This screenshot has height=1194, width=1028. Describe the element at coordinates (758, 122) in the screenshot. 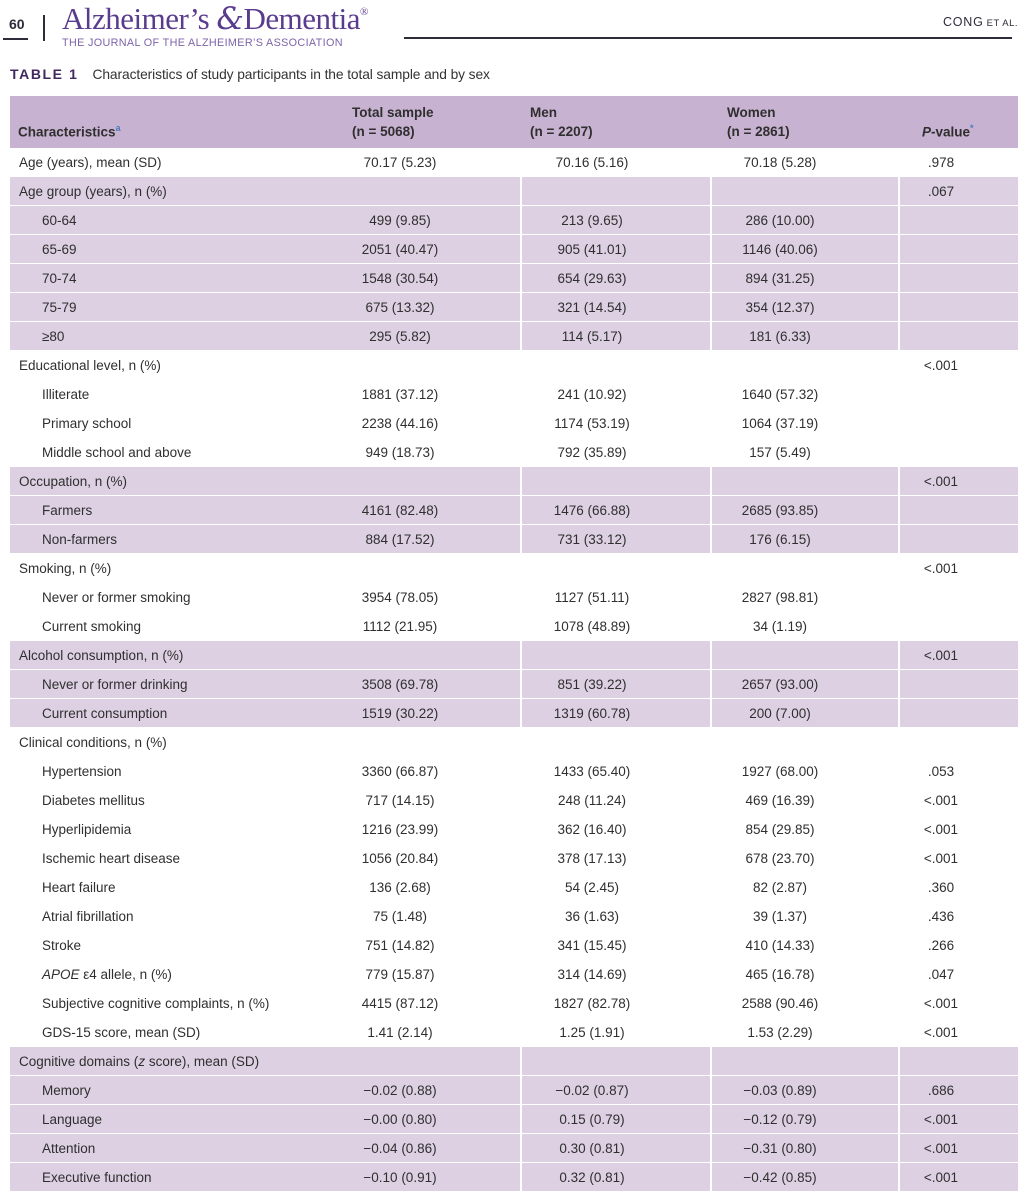

I see `col-header-women: Women (n = 2861)` at that location.